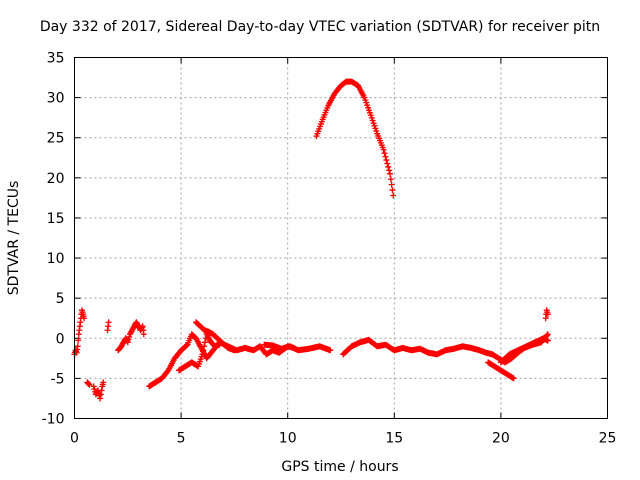 This screenshot has width=640, height=480. I want to click on x-tick-label: 15, so click(394, 439).